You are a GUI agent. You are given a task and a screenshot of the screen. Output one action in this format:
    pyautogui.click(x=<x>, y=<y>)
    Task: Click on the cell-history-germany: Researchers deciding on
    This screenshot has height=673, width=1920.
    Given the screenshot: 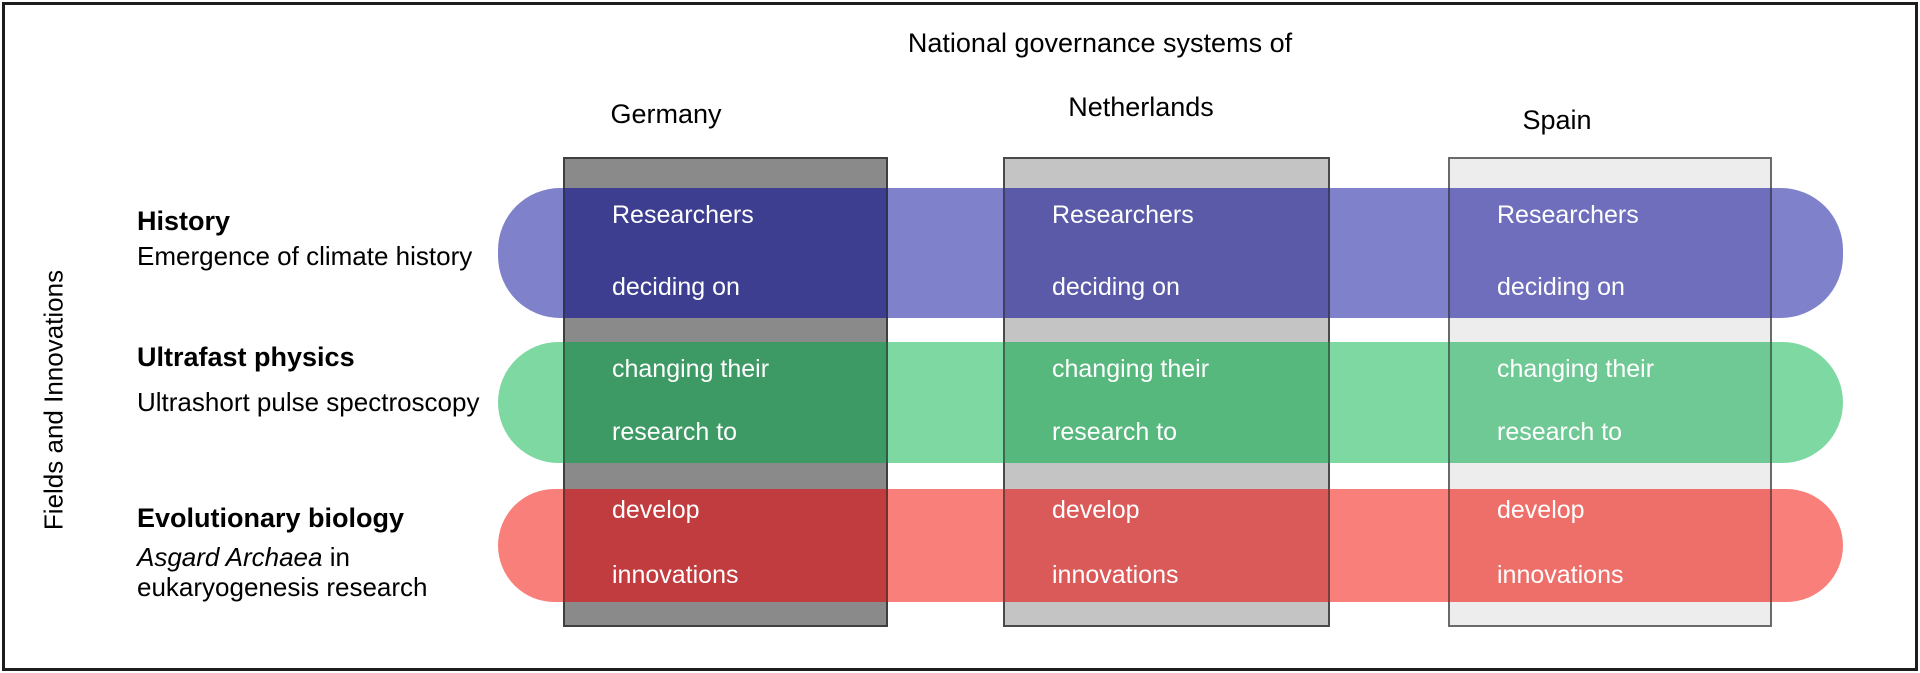 What is the action you would take?
    pyautogui.click(x=725, y=253)
    